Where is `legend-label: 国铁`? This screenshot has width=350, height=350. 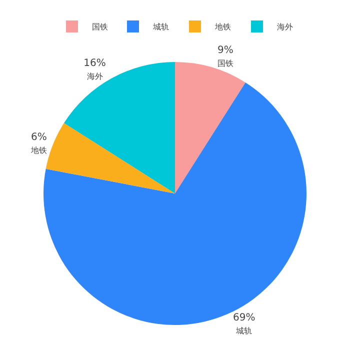
legend-label: 国铁 is located at coordinates (100, 27).